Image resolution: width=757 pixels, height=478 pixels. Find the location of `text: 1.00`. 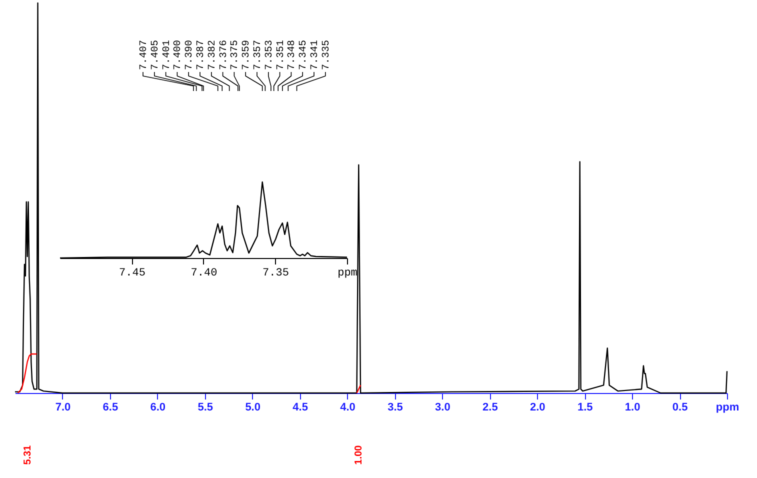

text: 1.00 is located at coordinates (359, 454).